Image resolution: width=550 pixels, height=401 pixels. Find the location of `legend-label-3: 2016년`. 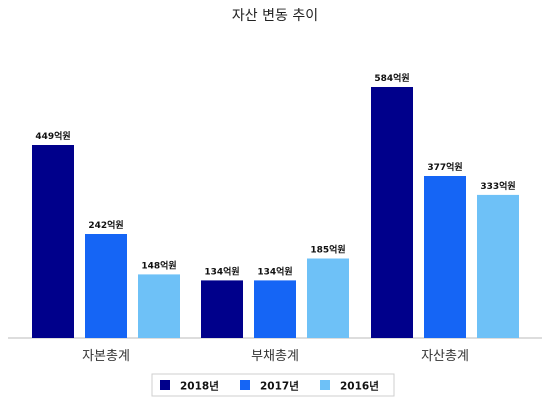

legend-label-3: 2016년 is located at coordinates (359, 386).